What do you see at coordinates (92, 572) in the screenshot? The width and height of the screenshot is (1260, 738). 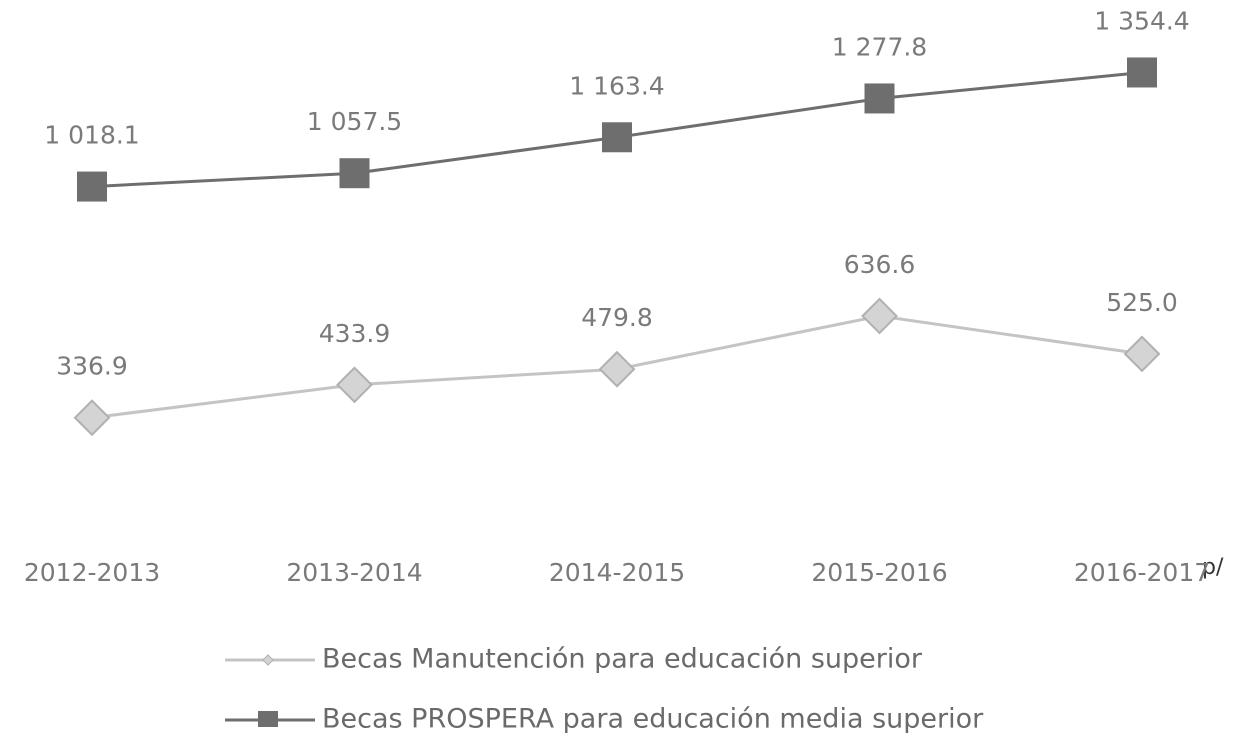 I see `x-tick-label: 2012-2013` at bounding box center [92, 572].